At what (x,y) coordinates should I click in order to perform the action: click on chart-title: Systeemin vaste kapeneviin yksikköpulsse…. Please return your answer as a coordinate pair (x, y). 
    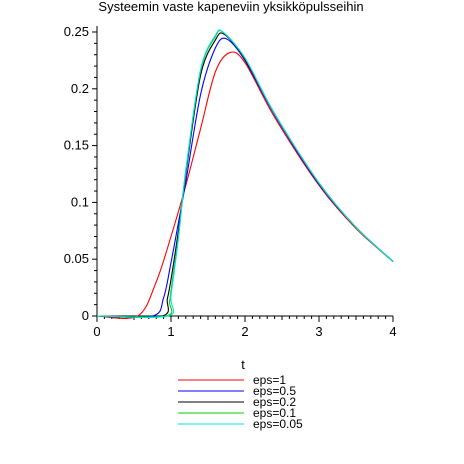
    Looking at the image, I should click on (230, 7).